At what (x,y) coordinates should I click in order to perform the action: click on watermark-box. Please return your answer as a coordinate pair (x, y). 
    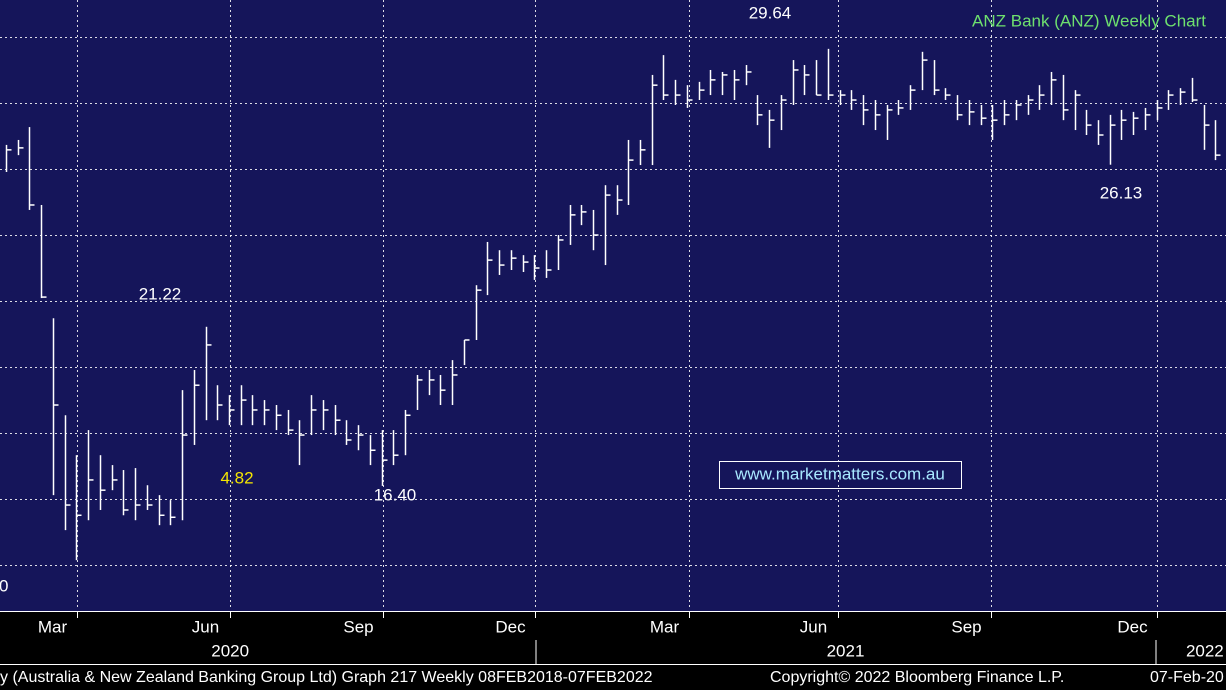
    Looking at the image, I should click on (840, 475).